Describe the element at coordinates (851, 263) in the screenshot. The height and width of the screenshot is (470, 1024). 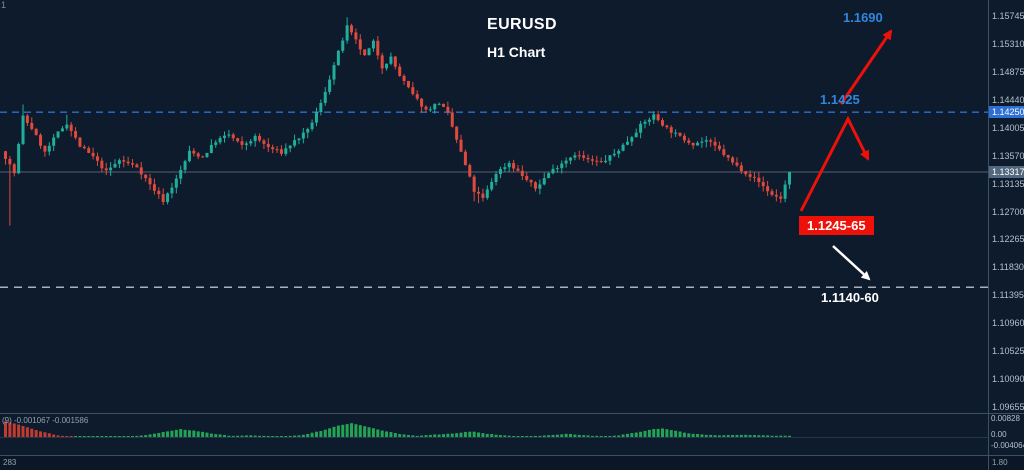
I see `arrow-down-to-support` at that location.